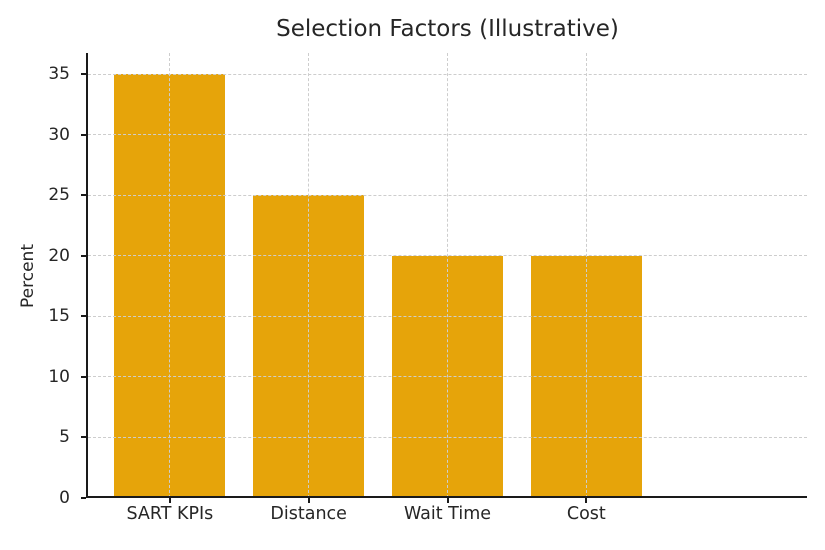 The height and width of the screenshot is (550, 825). I want to click on x-tick-mark-sart-kpis, so click(169, 500).